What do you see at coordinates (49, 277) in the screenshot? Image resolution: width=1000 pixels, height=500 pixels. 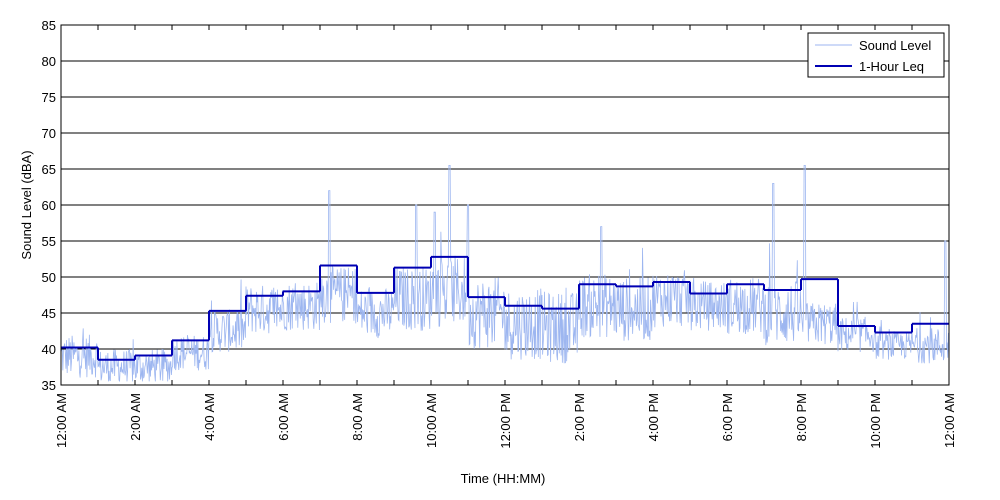 I see `y-tick-label: 50` at bounding box center [49, 277].